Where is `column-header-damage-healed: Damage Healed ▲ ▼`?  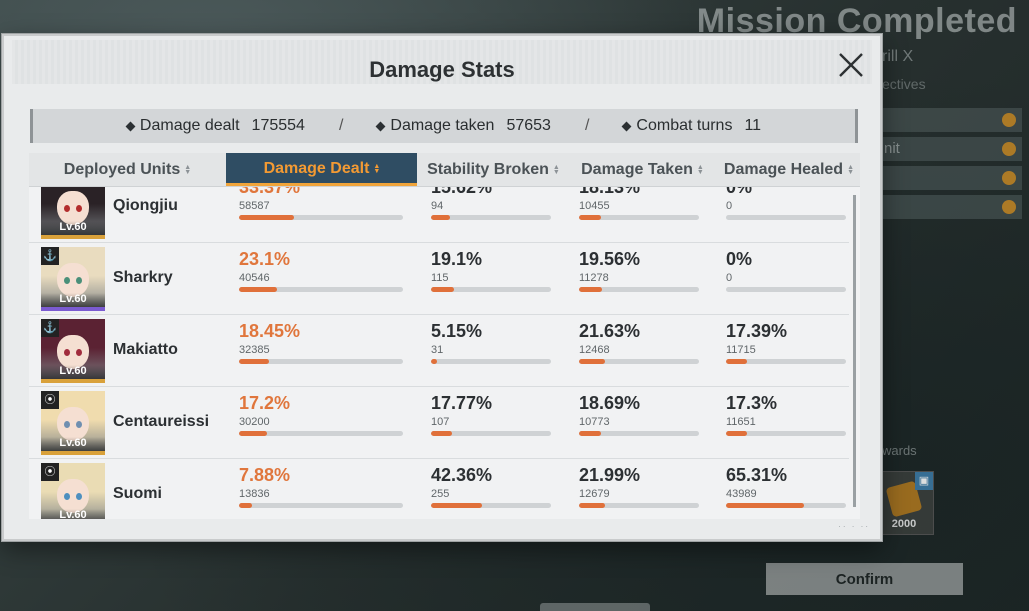 column-header-damage-healed: Damage Healed ▲ ▼ is located at coordinates (788, 170).